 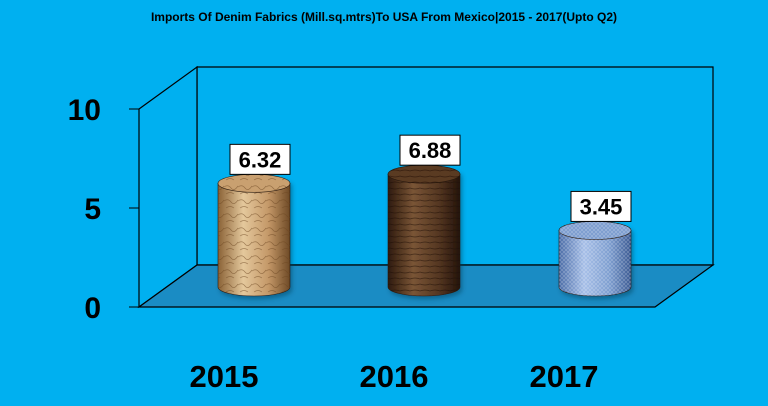 I want to click on x-category-label: 2016, so click(x=394, y=376).